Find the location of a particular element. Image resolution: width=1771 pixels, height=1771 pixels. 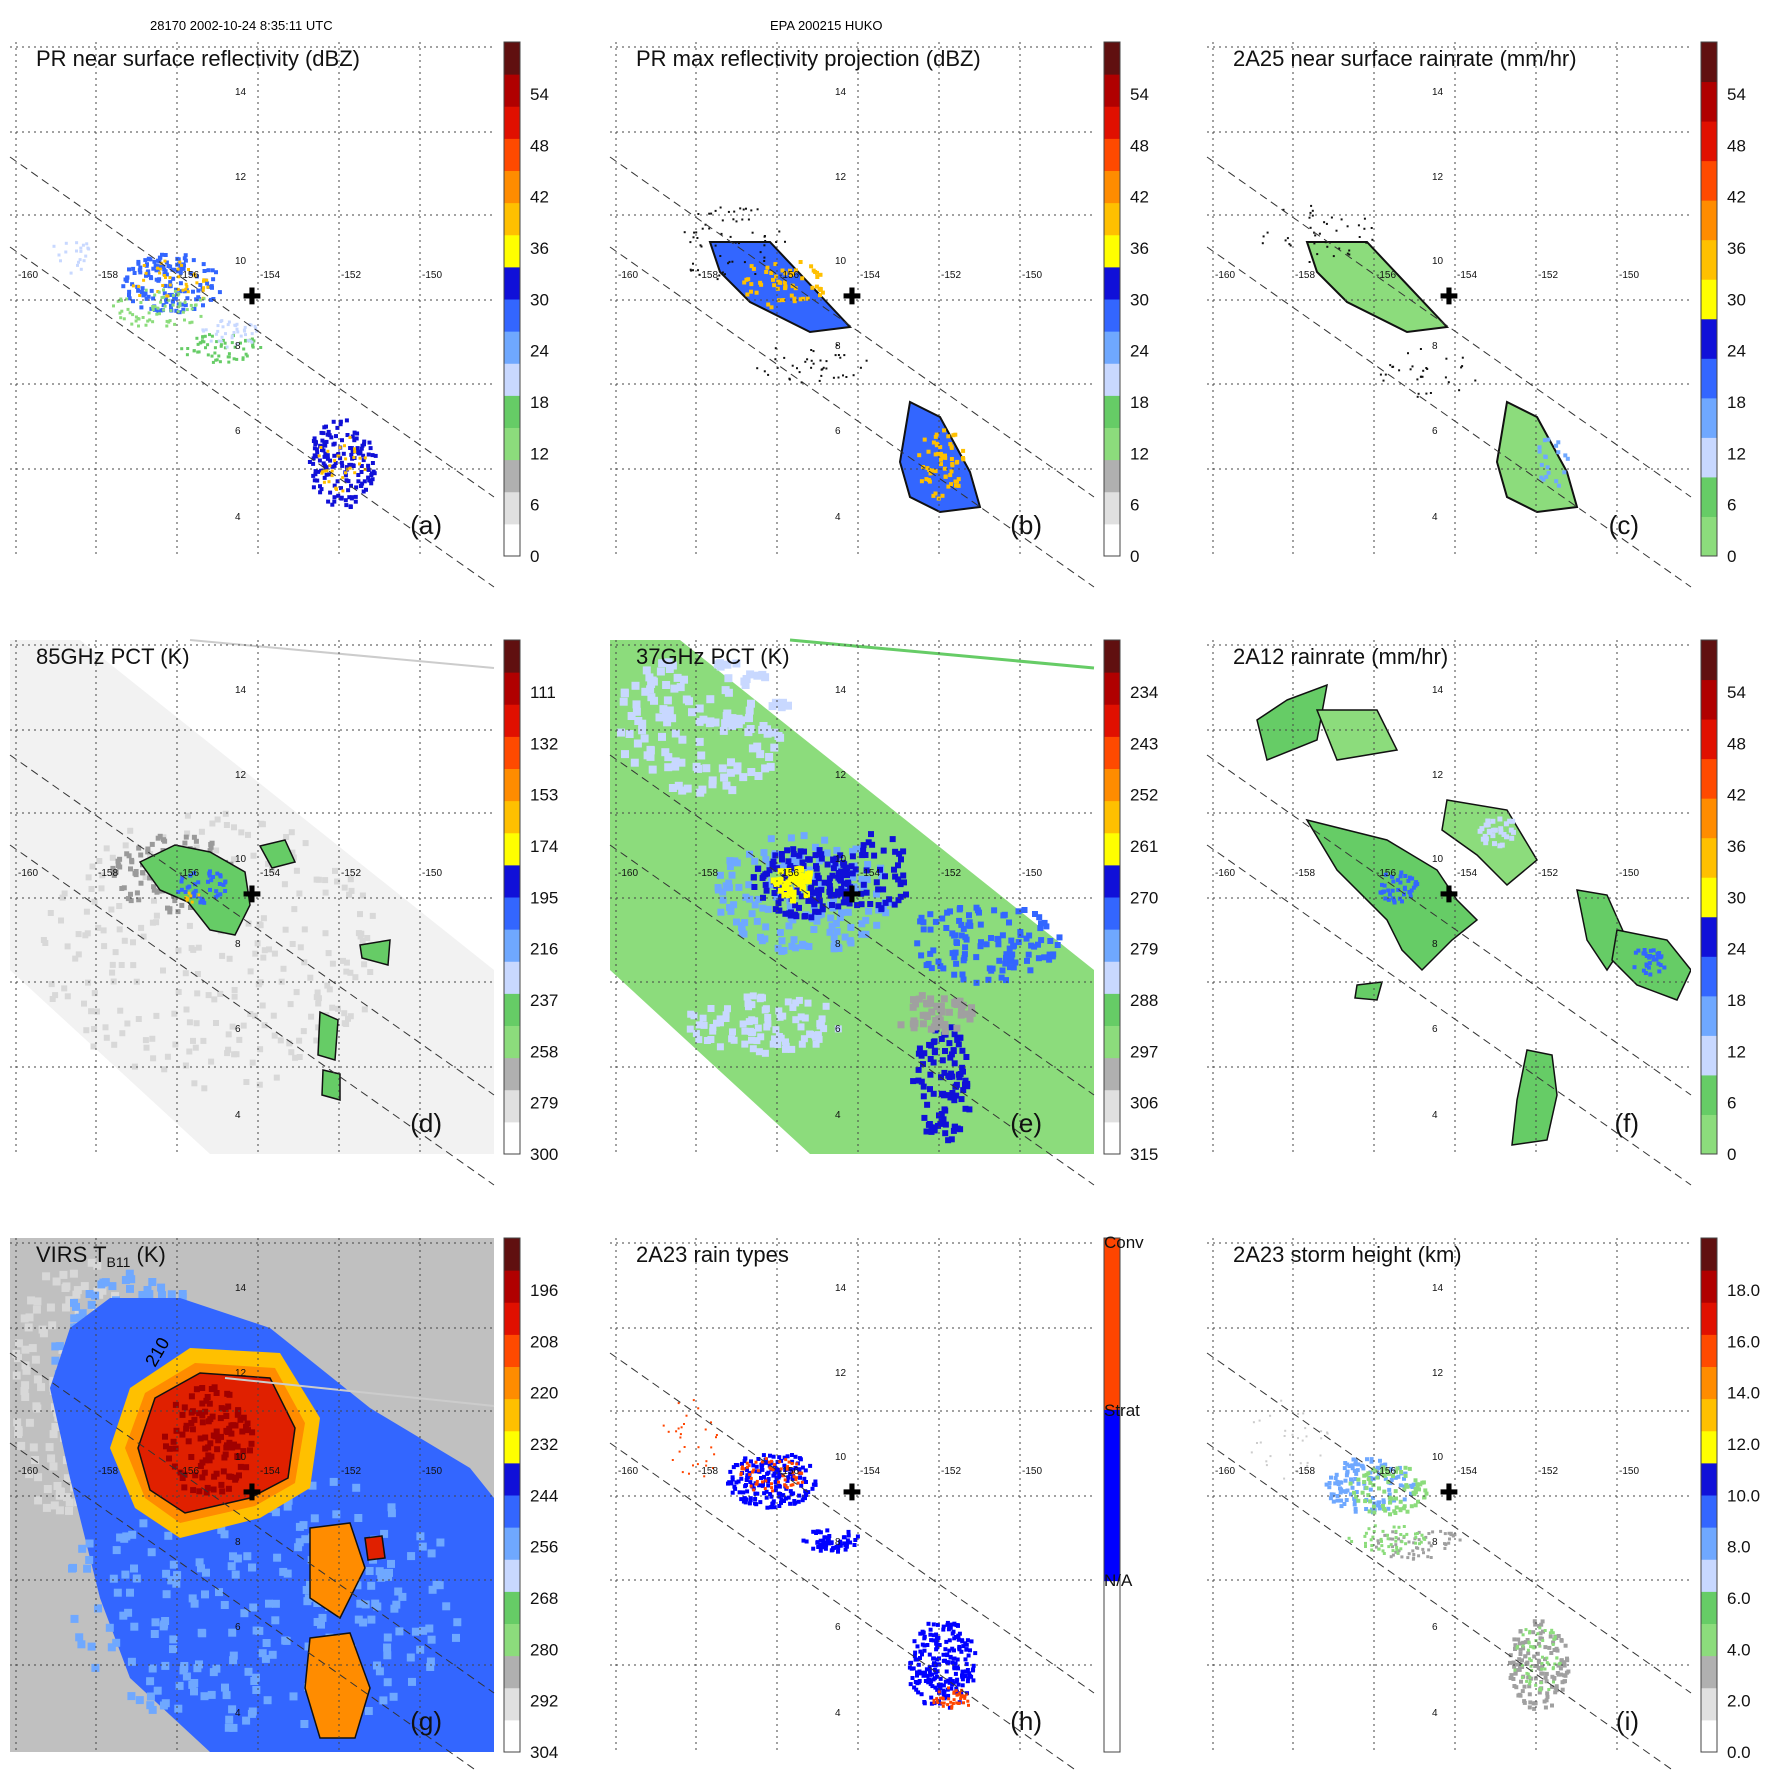

panel-title: PR max reflectivity projection (dBZ) is located at coordinates (808, 58).